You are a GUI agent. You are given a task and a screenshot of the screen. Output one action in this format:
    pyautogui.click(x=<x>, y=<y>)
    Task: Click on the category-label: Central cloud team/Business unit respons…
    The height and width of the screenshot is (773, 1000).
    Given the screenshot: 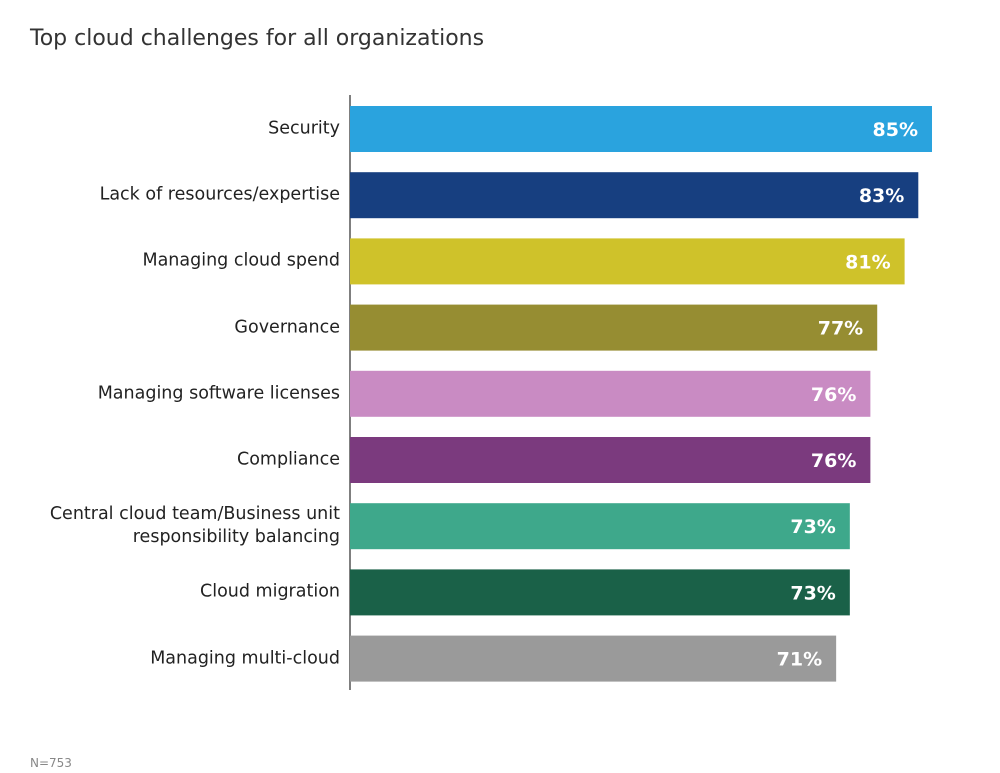 What is the action you would take?
    pyautogui.click(x=194, y=526)
    